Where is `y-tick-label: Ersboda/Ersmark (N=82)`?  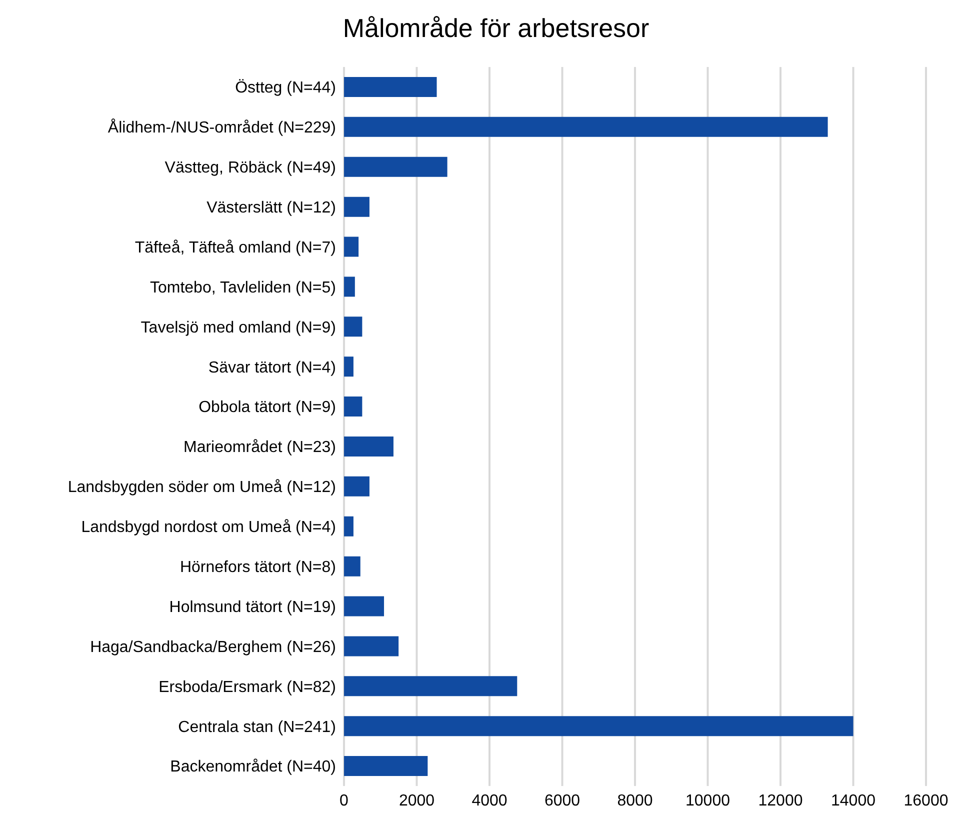 y-tick-label: Ersboda/Ersmark (N=82) is located at coordinates (247, 687).